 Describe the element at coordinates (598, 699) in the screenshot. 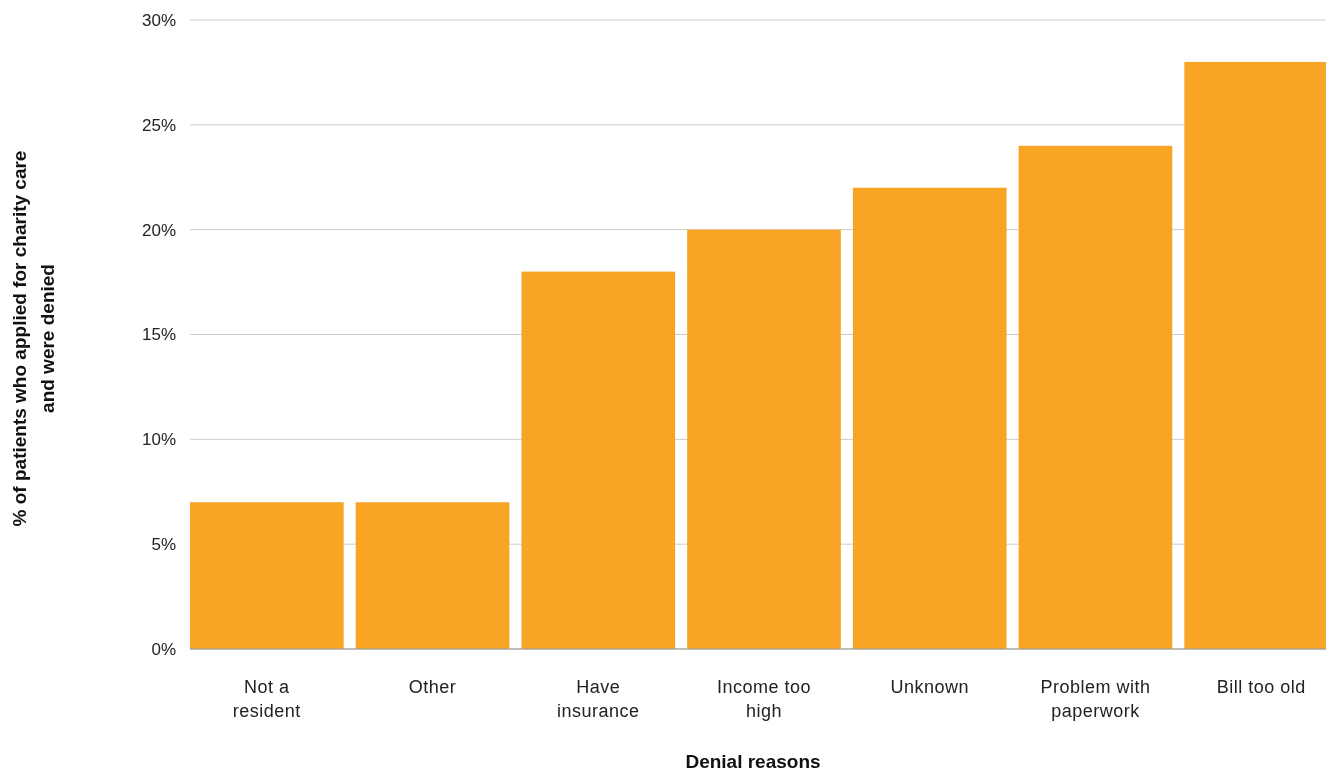

I see `x-tick-label: Have insurance` at that location.